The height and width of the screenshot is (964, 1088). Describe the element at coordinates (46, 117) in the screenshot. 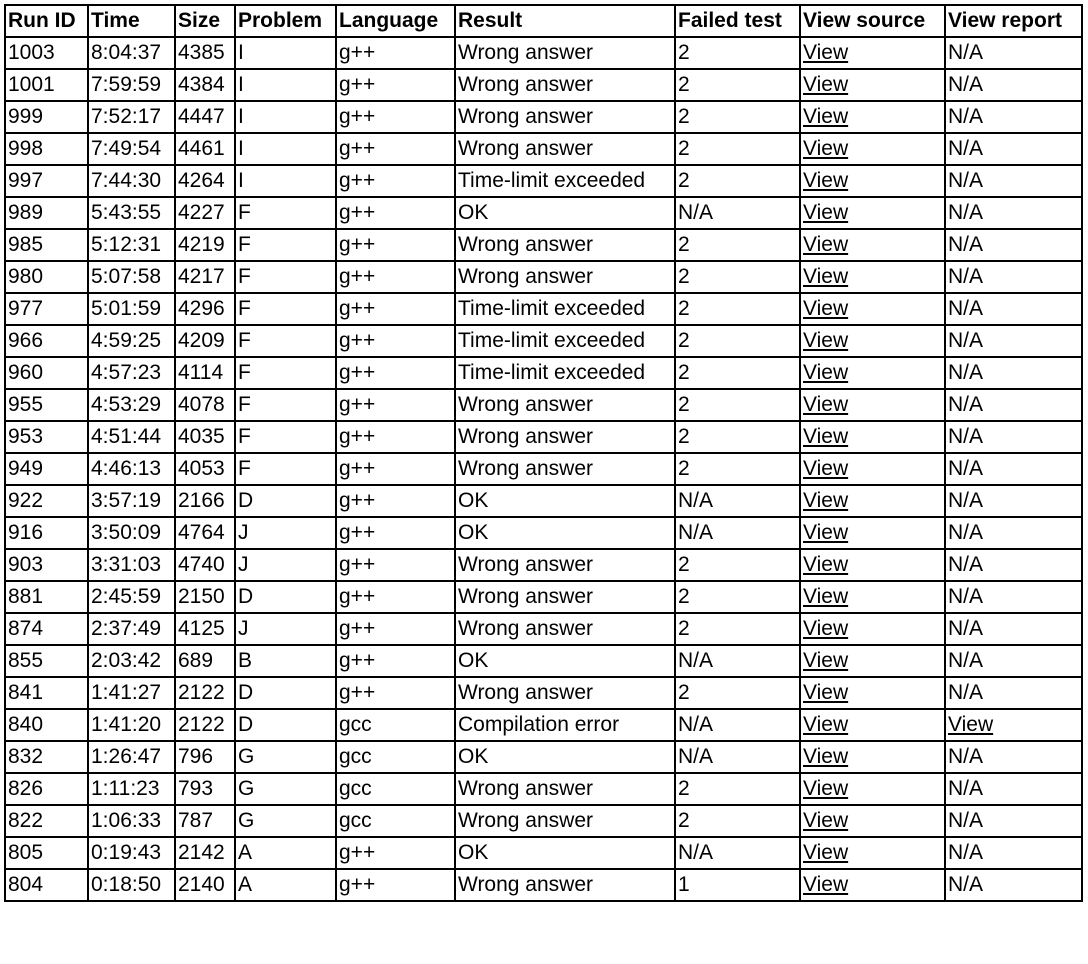

I see `cell-run-id: 999` at that location.